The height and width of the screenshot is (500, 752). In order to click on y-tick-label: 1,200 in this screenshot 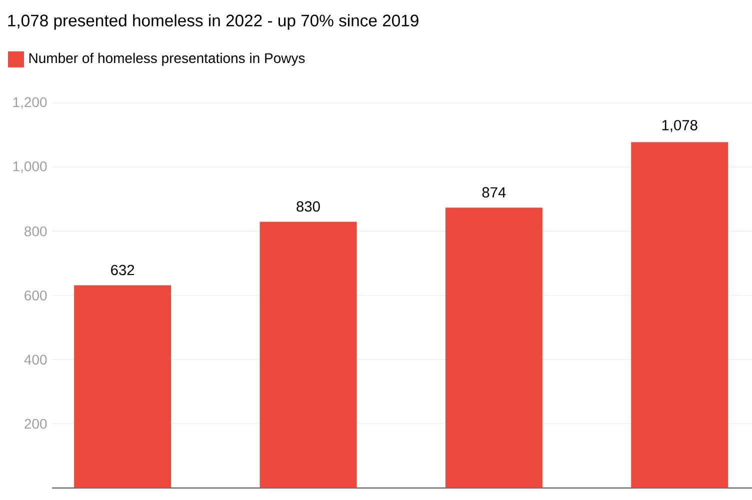, I will do `click(30, 103)`.